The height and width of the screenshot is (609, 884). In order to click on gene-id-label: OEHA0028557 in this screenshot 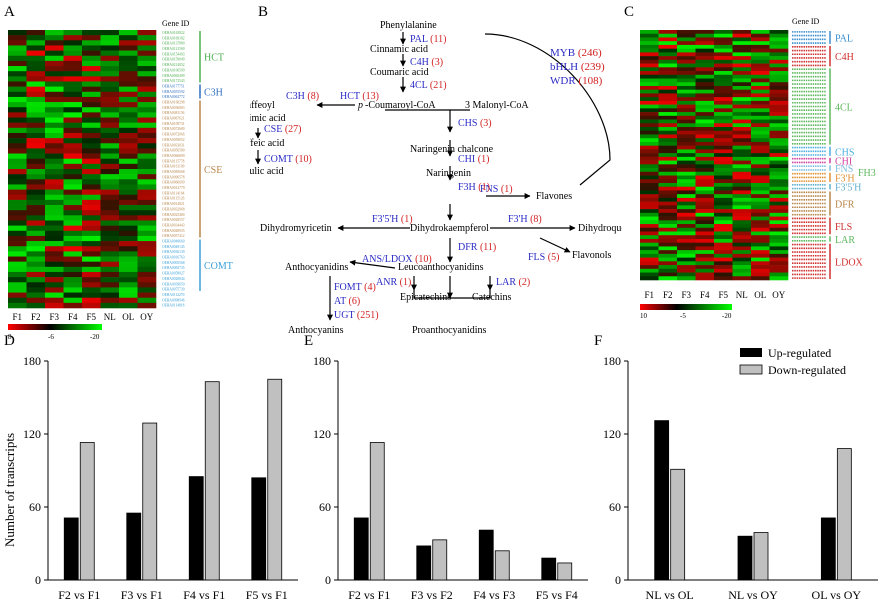, I will do `click(173, 220)`.